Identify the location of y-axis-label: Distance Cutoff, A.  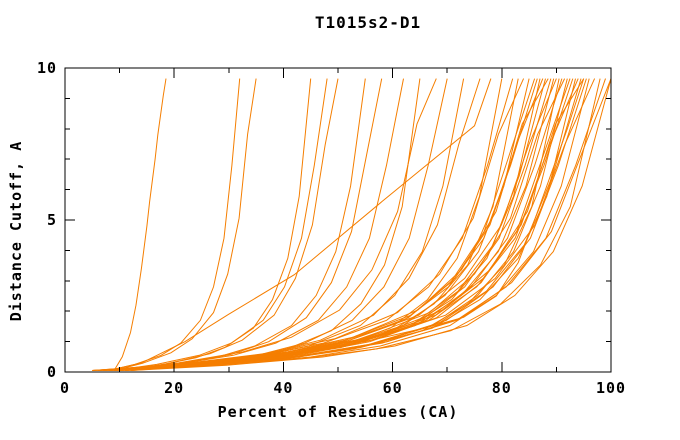
(16, 231).